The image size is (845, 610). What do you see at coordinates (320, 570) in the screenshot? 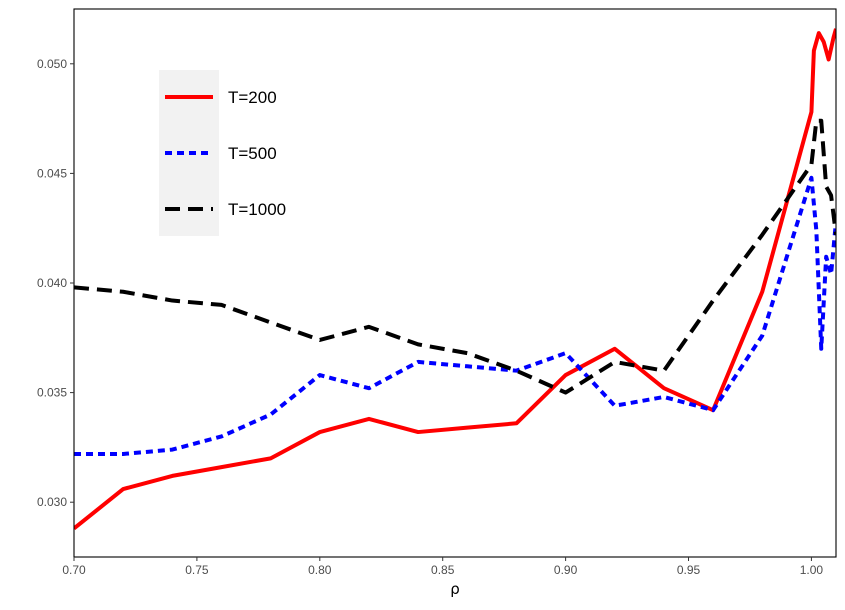
I see `x-tick-label-2: 0.80` at bounding box center [320, 570].